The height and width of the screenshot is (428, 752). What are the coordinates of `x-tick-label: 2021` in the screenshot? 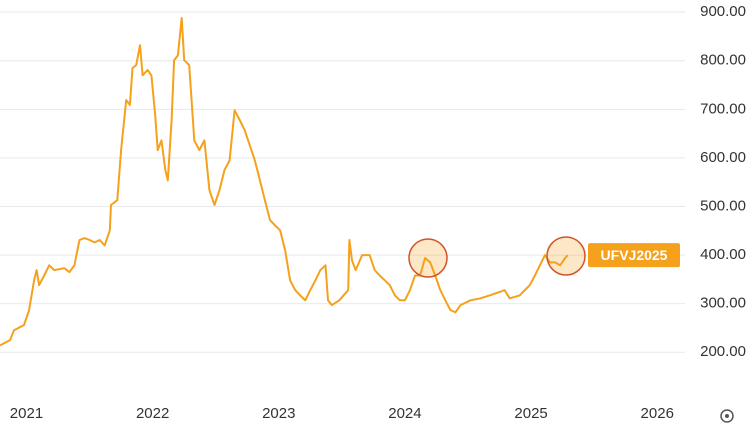 It's located at (26, 413).